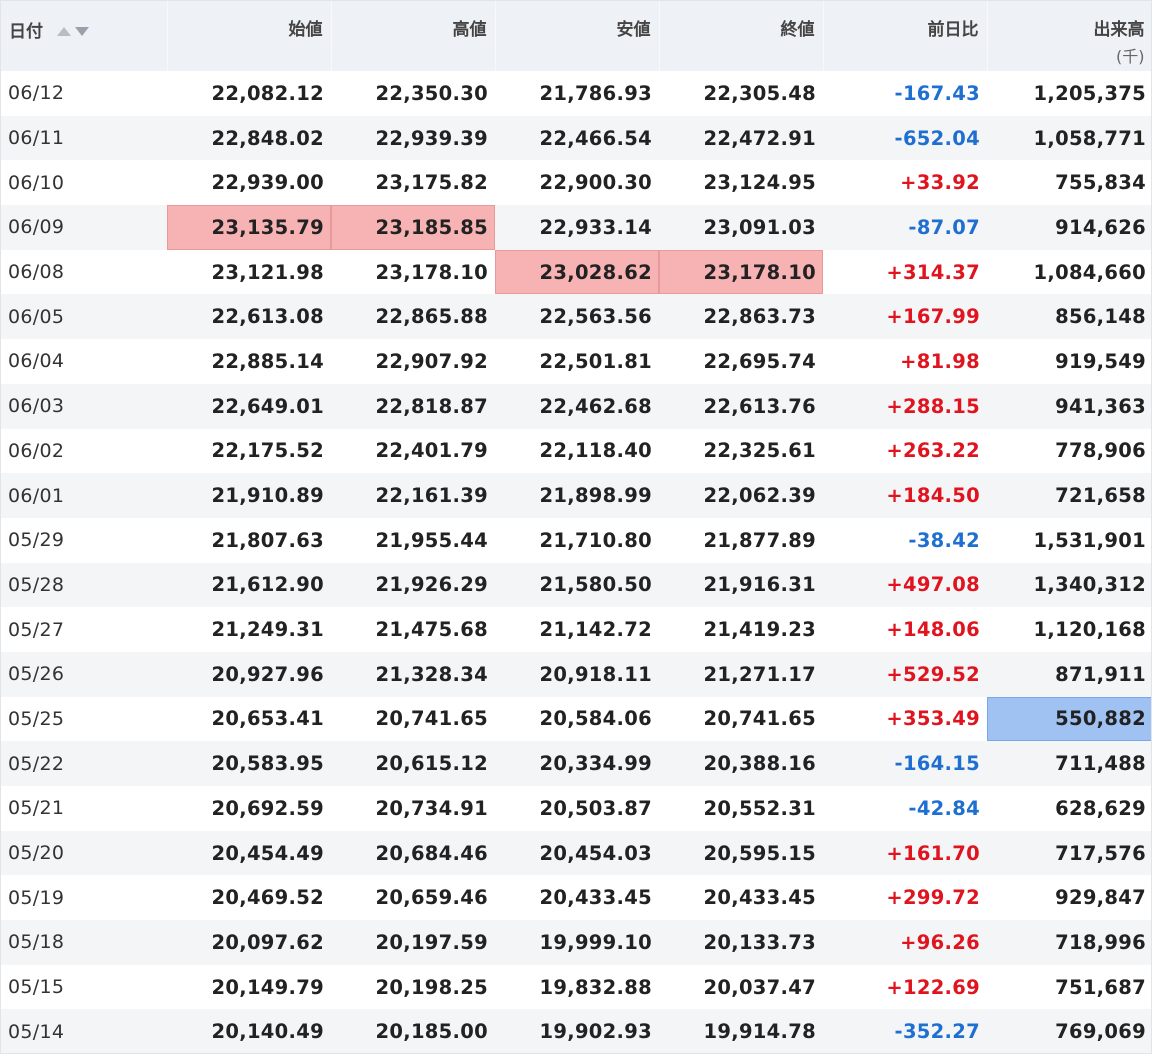  I want to click on cell-date: 06/08, so click(36, 272).